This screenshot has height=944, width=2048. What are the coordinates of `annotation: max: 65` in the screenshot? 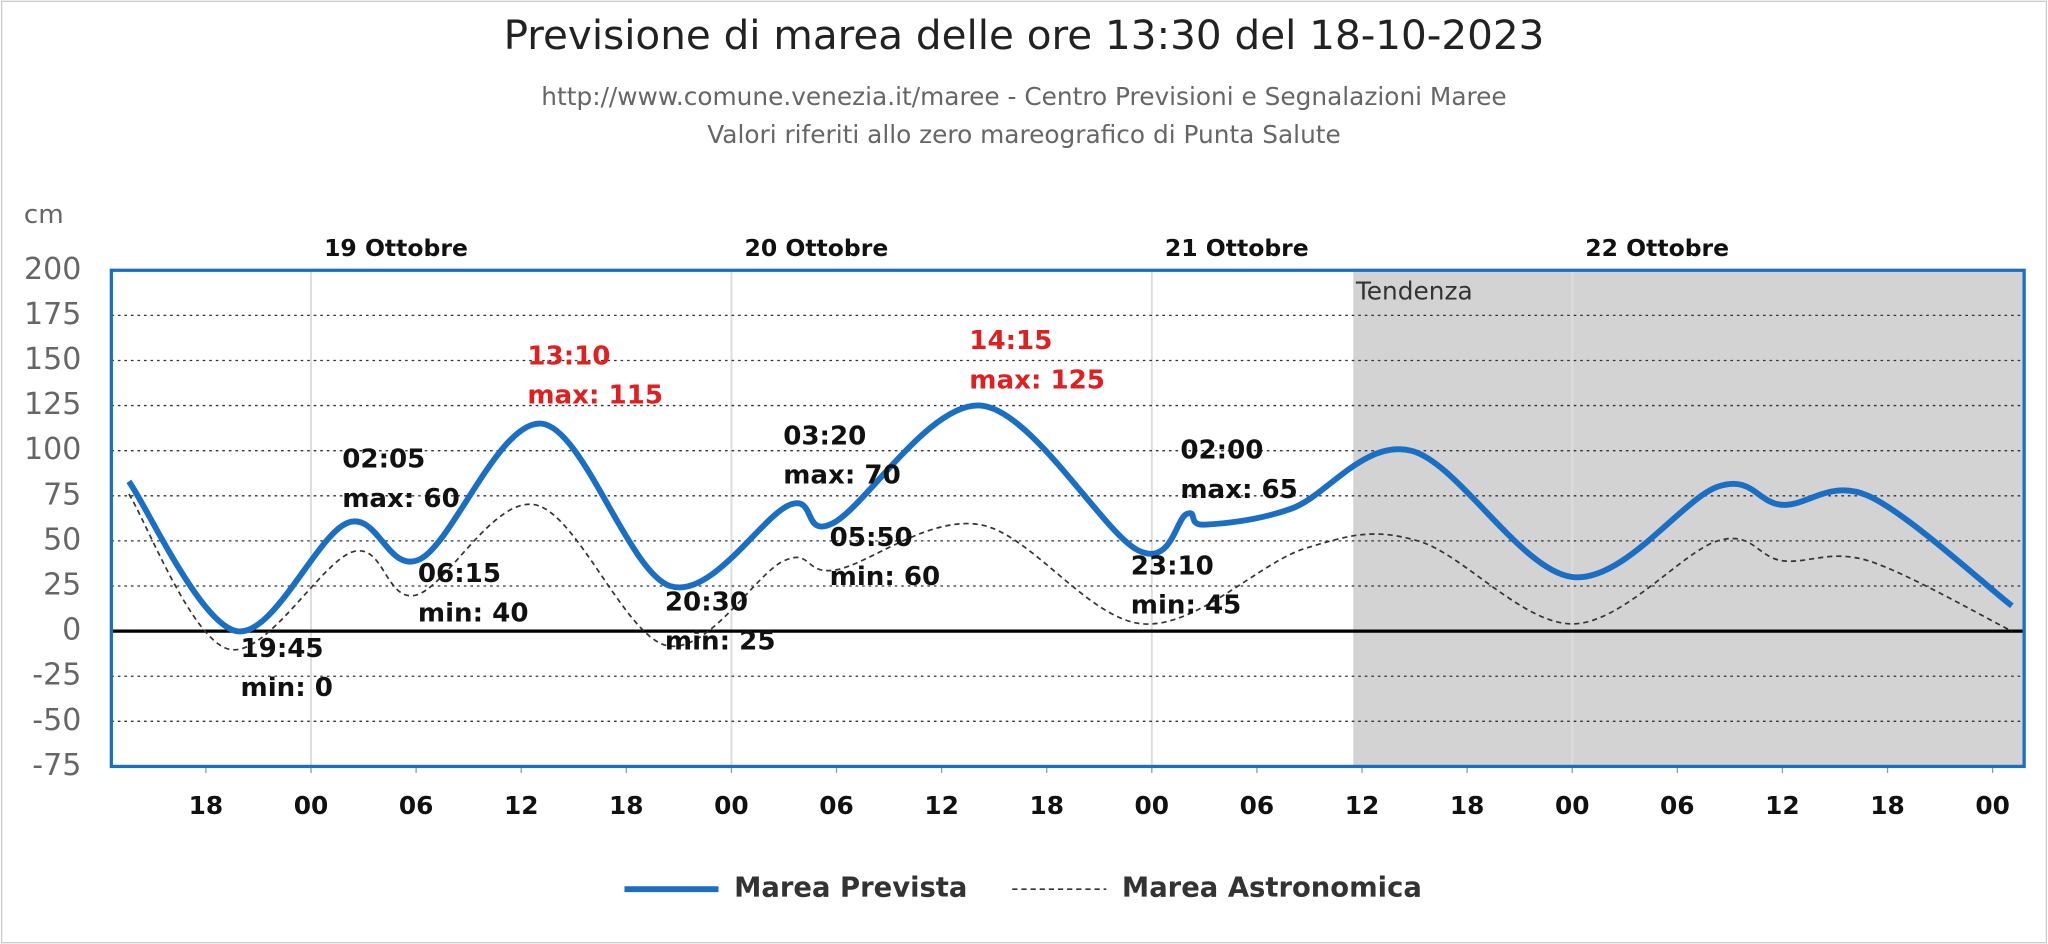 It's located at (1239, 490).